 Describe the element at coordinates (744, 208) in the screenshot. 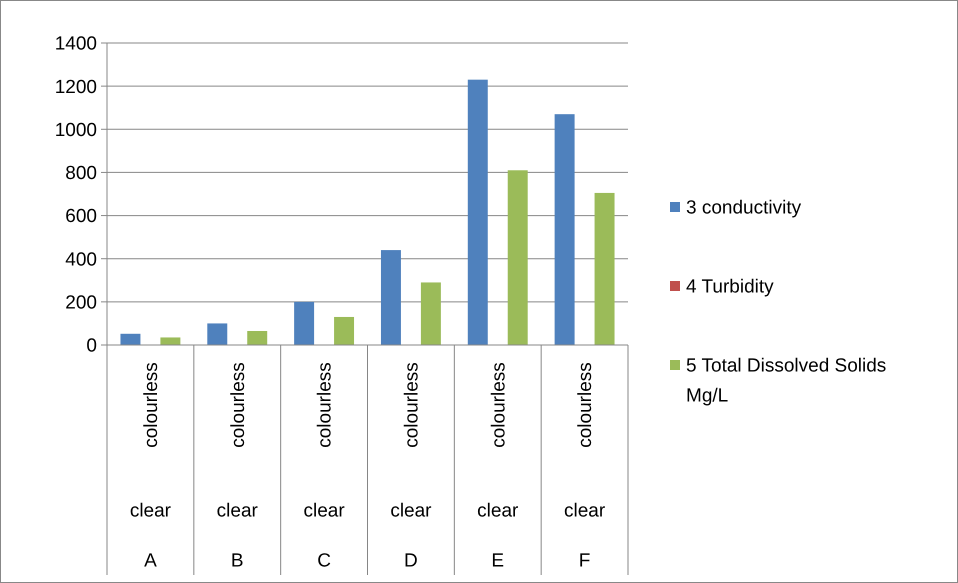

I see `legend-label: 3 conductivity` at that location.